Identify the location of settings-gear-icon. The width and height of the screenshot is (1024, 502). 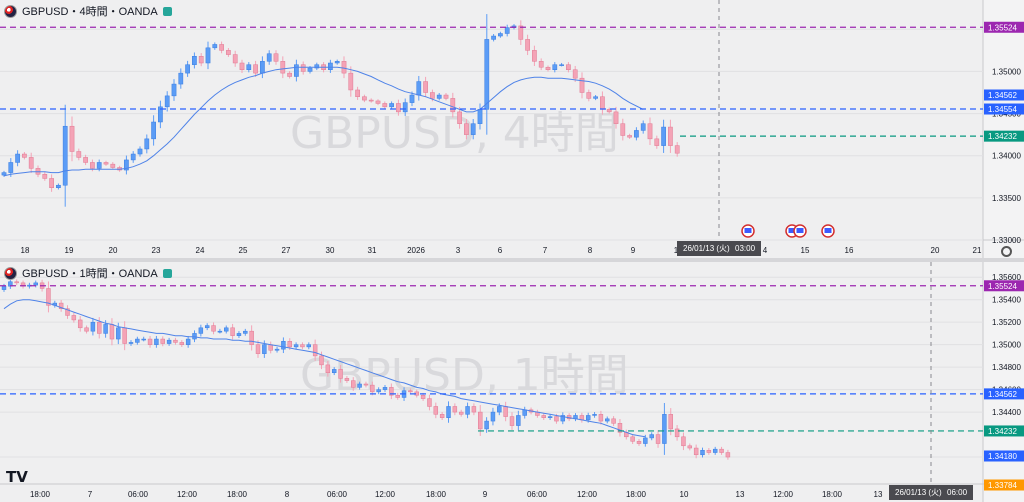
(1006, 251).